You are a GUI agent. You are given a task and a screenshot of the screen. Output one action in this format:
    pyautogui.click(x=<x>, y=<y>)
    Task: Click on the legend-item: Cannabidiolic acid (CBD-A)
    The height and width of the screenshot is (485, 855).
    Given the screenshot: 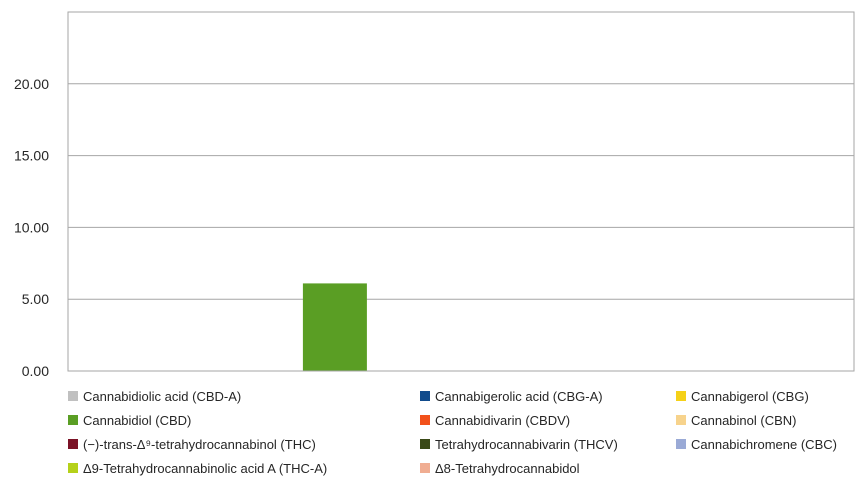 What is the action you would take?
    pyautogui.click(x=154, y=396)
    